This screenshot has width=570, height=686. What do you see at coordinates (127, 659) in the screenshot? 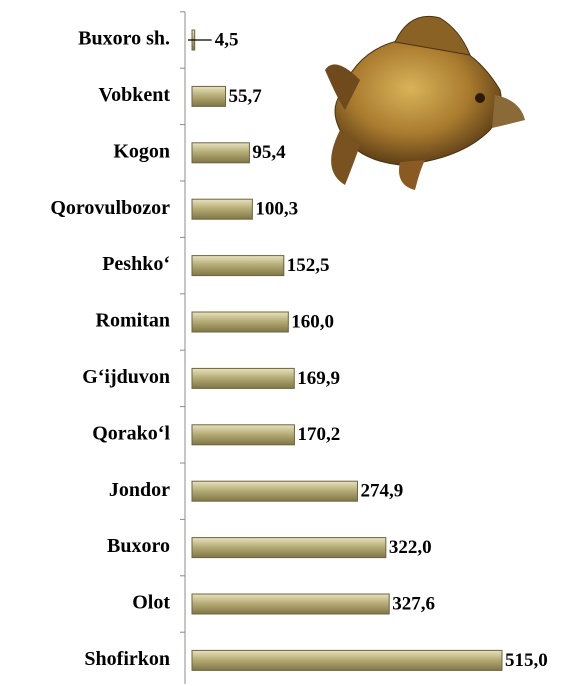
I see `y-tick-label: Shofirkon` at bounding box center [127, 659].